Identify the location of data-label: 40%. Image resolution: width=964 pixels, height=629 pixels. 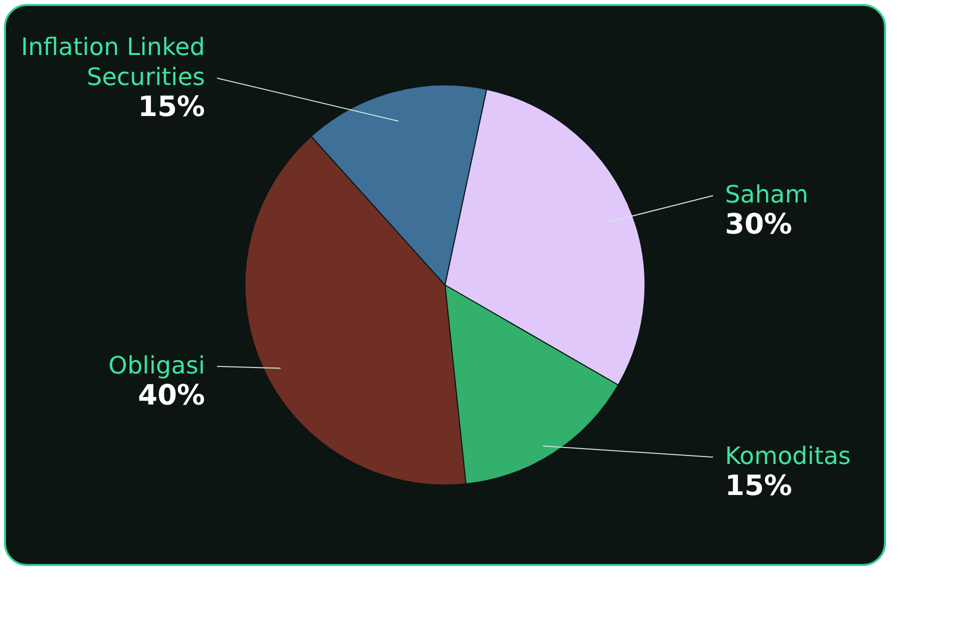
(171, 395).